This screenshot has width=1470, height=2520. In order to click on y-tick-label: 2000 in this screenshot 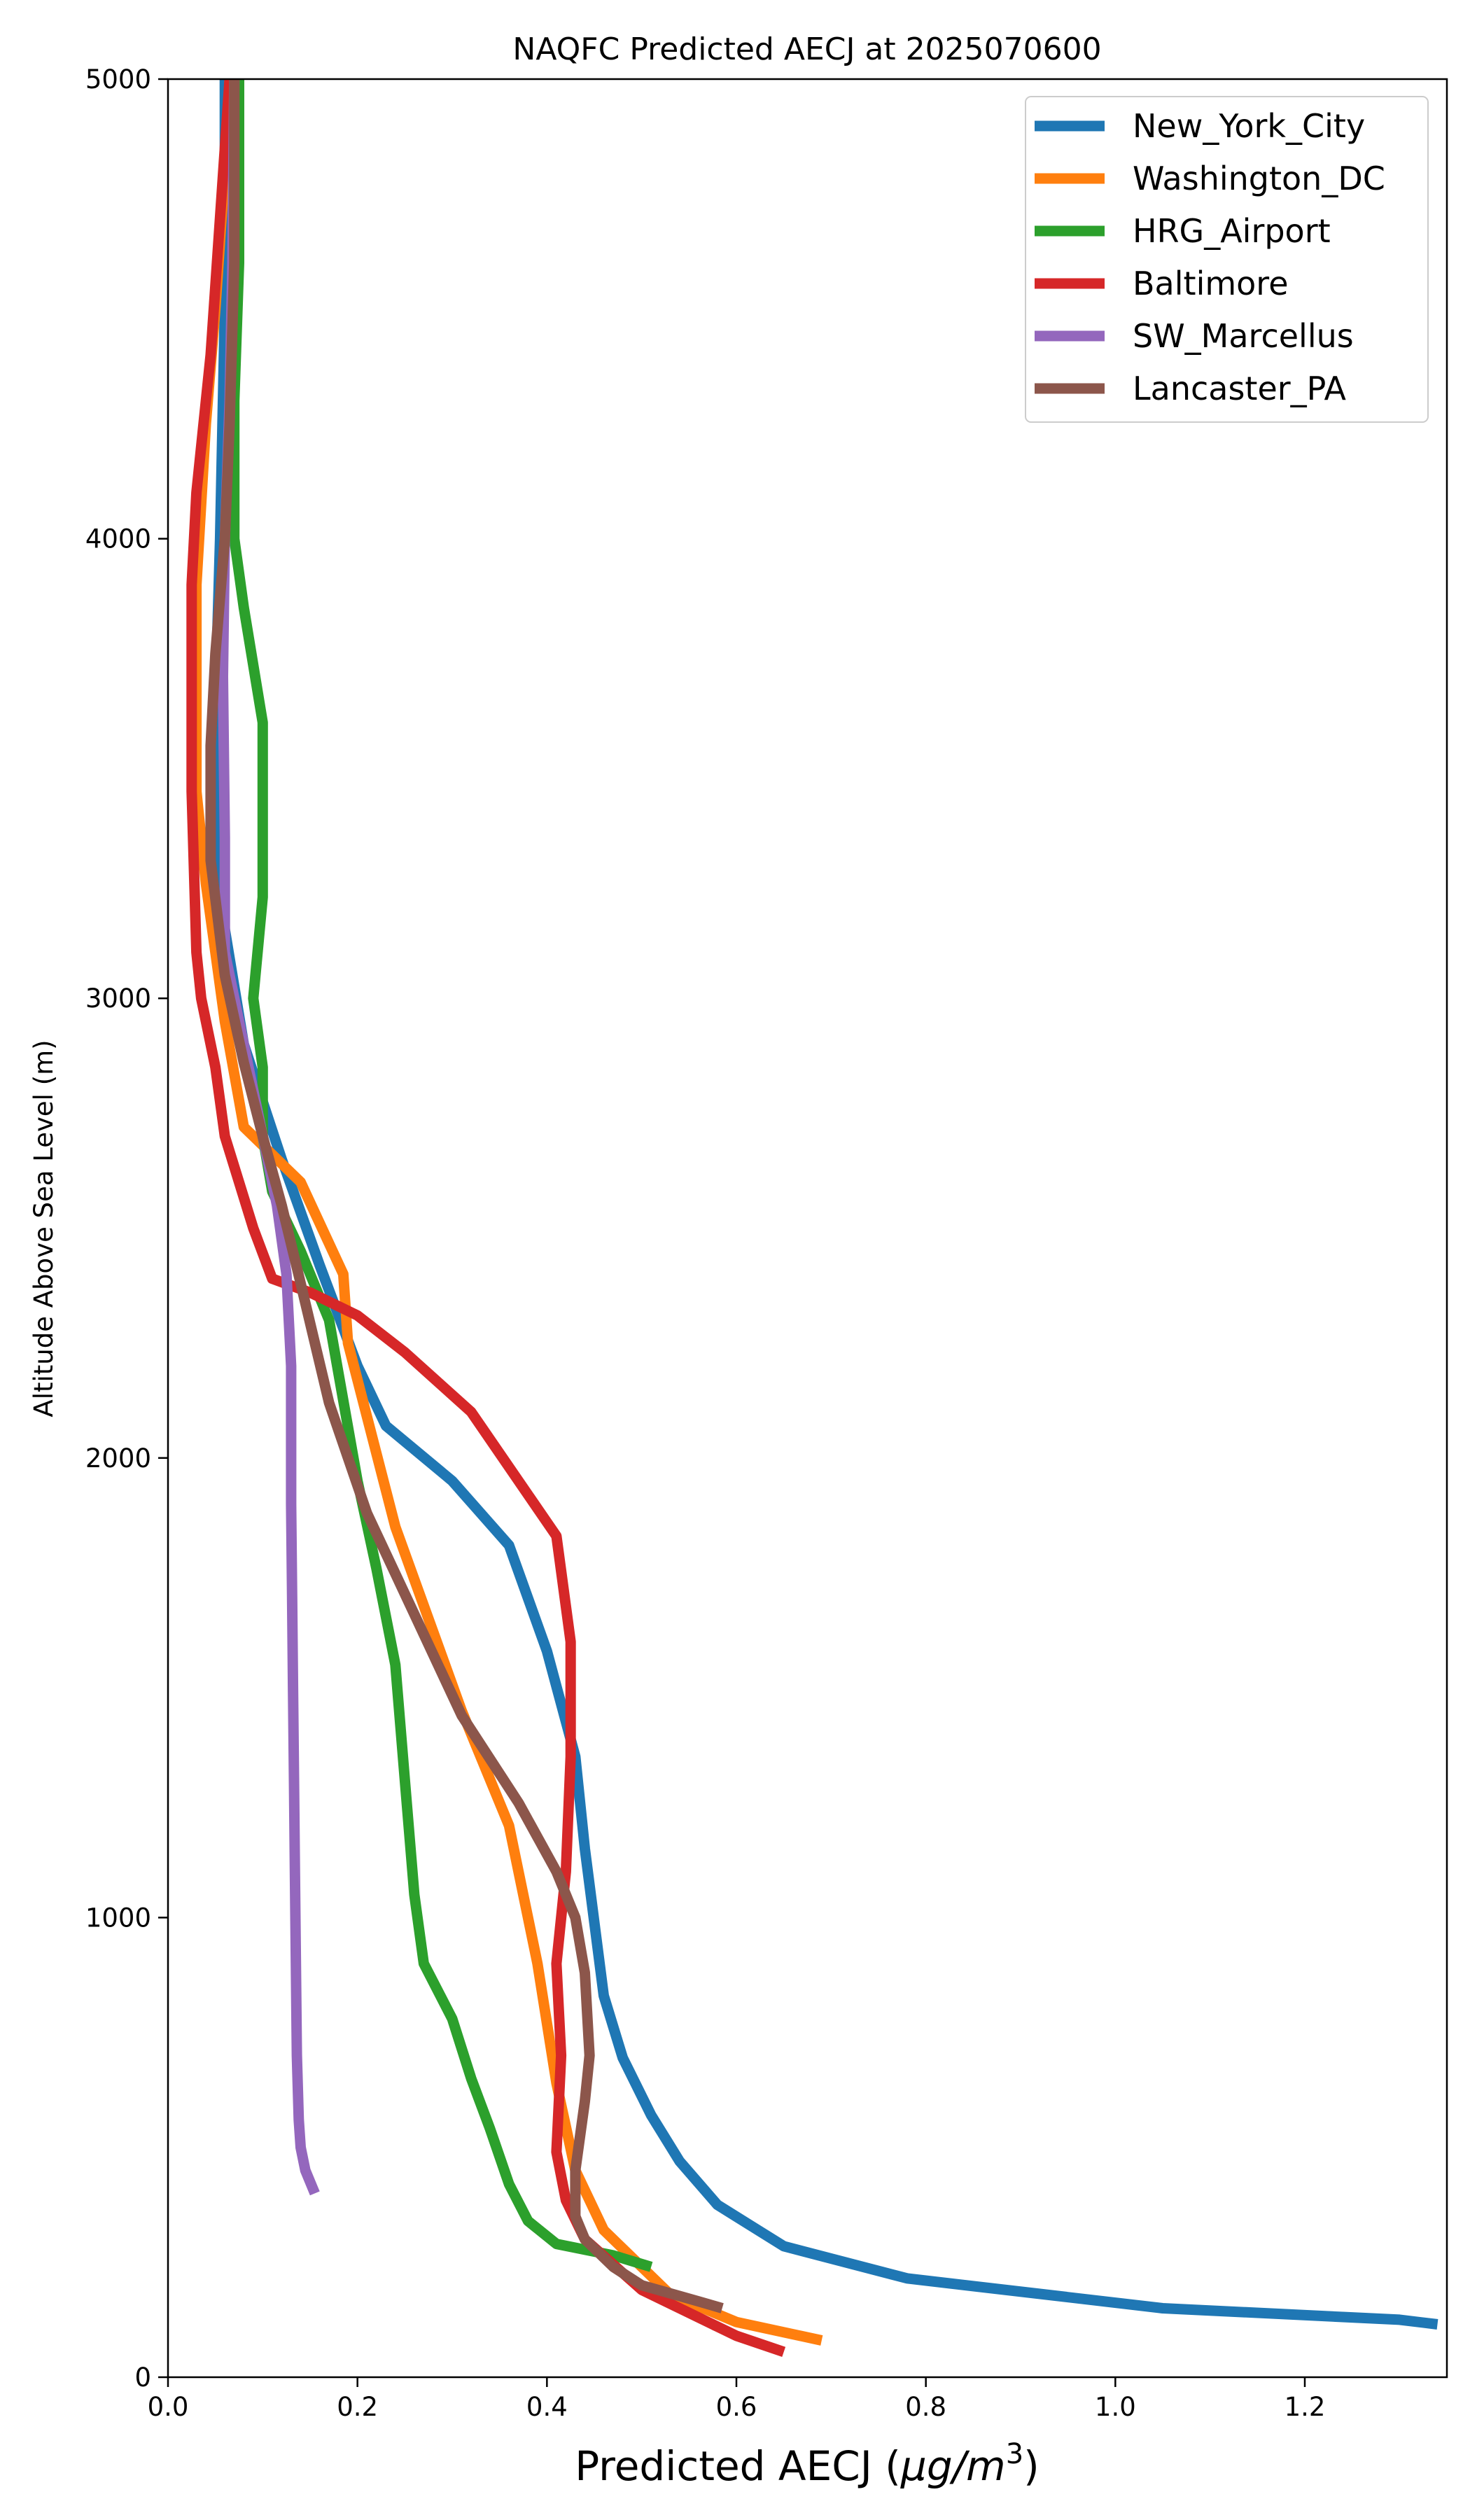, I will do `click(118, 1458)`.